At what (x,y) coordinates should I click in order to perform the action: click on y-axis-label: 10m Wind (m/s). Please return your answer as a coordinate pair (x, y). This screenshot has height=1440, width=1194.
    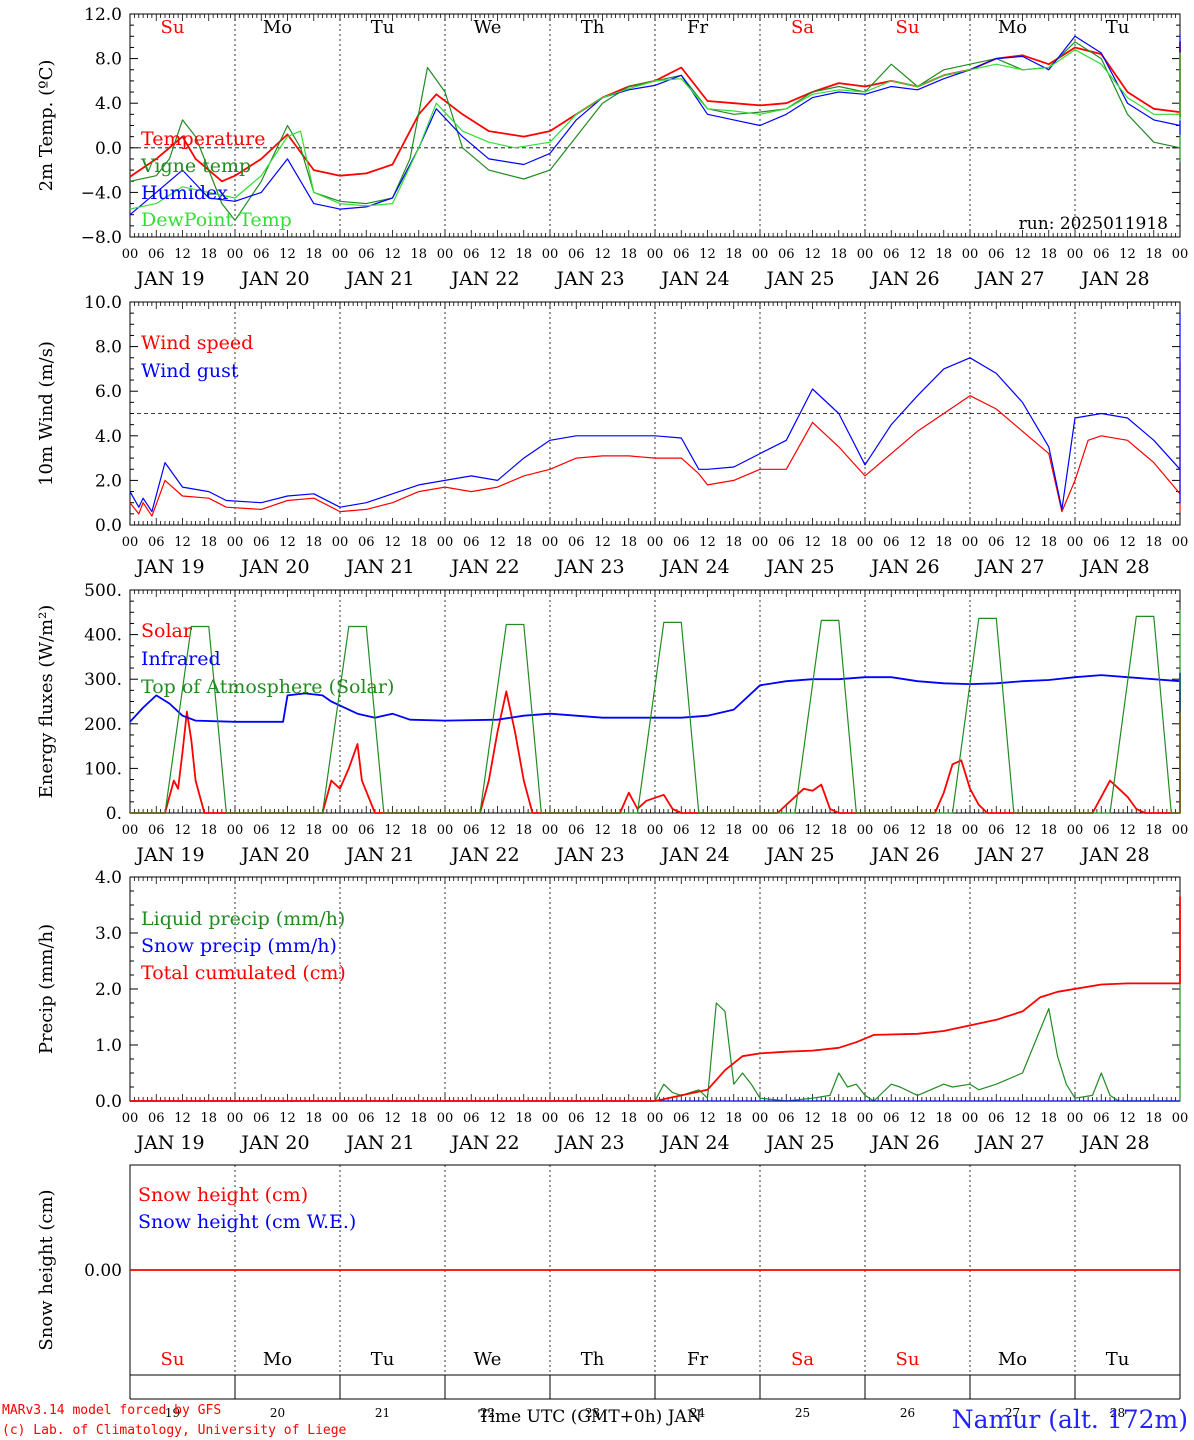
    Looking at the image, I should click on (46, 413).